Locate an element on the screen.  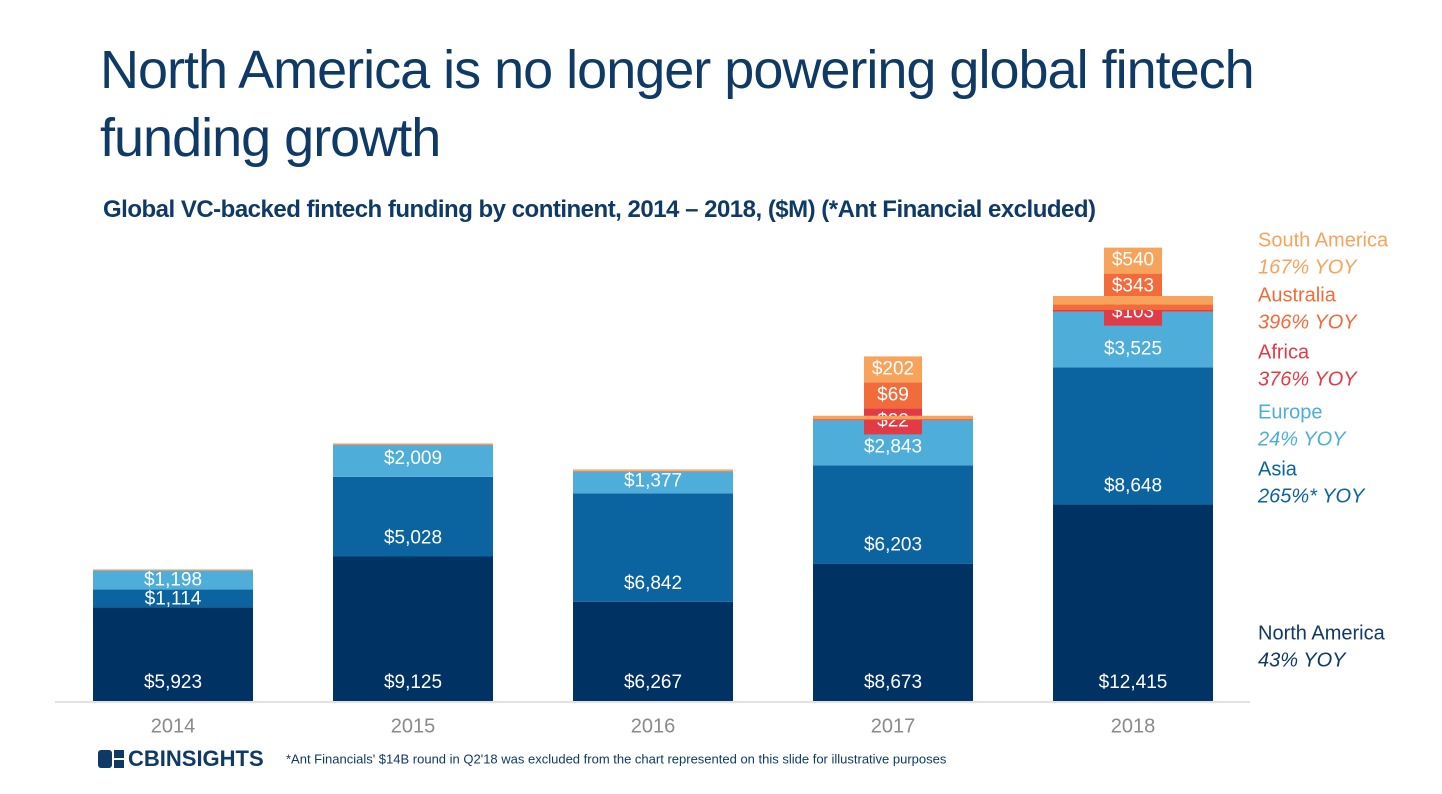
value-label: $5,923 is located at coordinates (173, 682).